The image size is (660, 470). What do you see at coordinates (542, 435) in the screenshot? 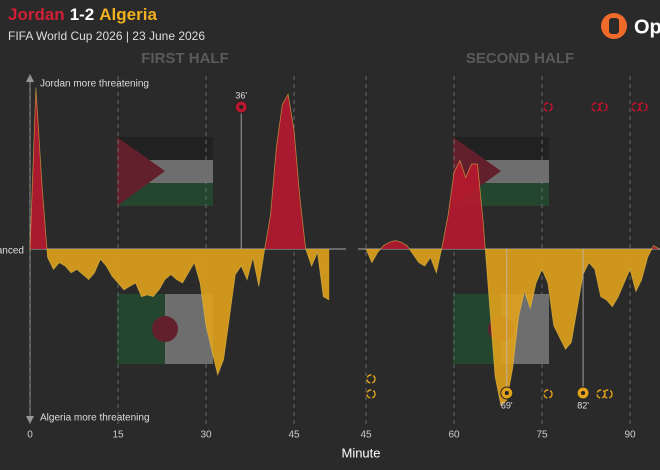
I see `x-tick-label: 75` at bounding box center [542, 435].